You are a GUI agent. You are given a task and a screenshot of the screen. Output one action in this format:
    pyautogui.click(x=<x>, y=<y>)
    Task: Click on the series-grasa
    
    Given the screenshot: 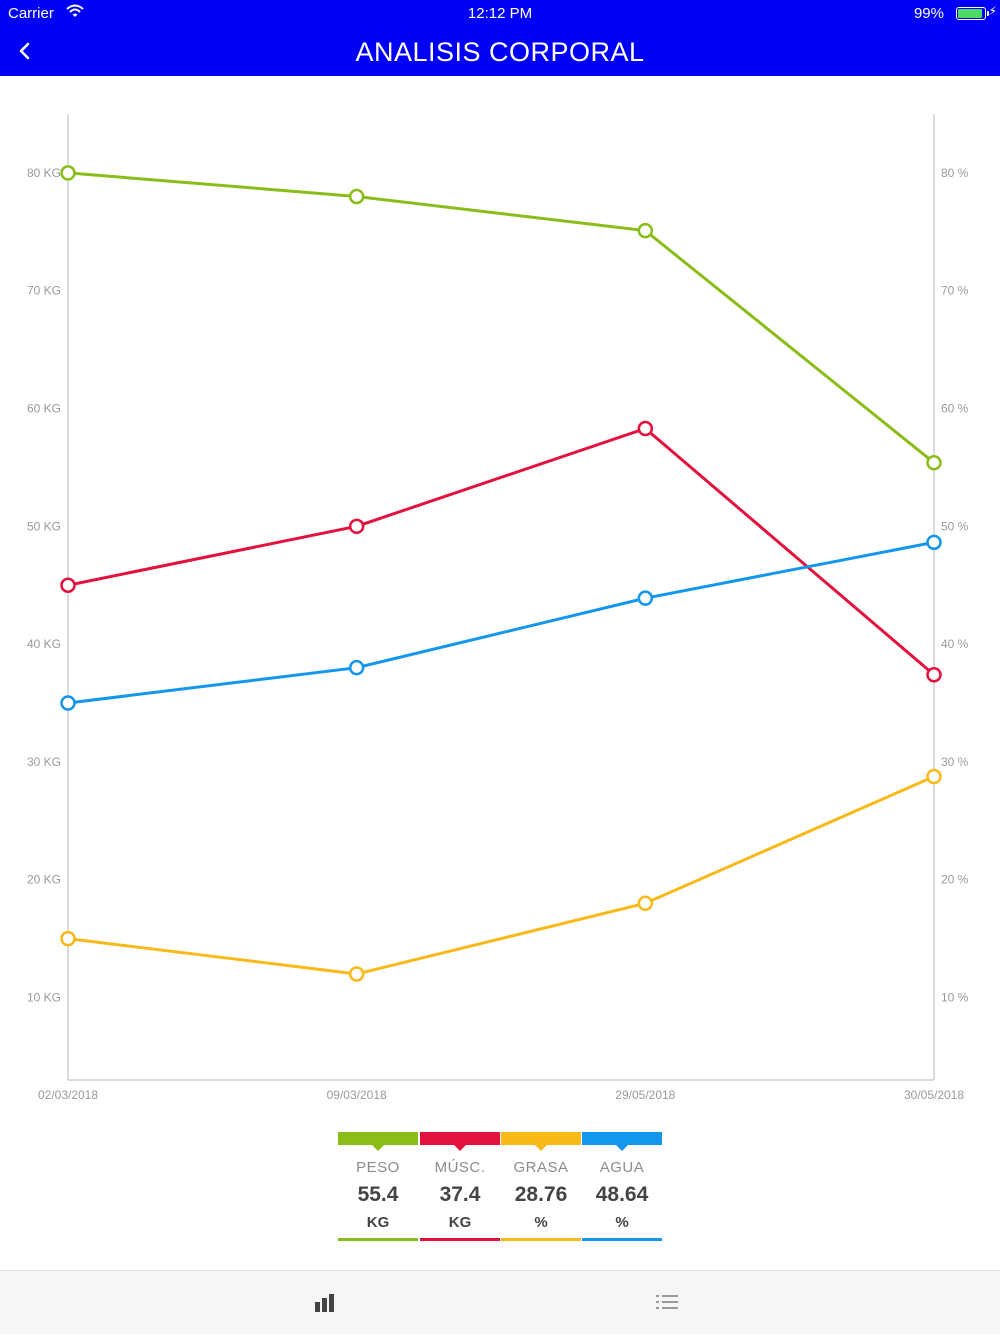 What is the action you would take?
    pyautogui.click(x=501, y=875)
    